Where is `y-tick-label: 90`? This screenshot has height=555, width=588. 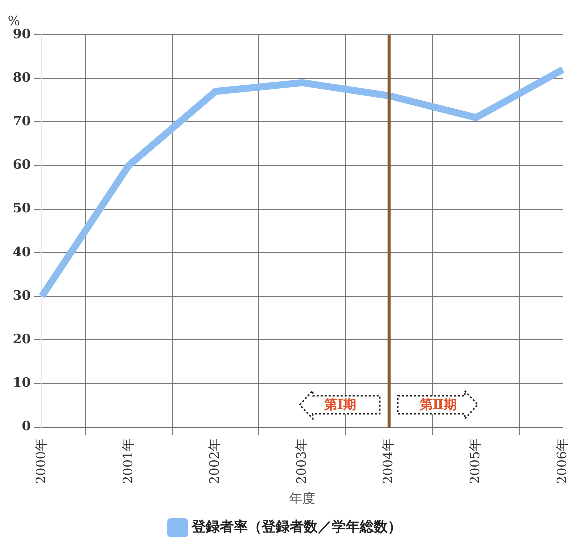
y-tick-label: 90 is located at coordinates (22, 34).